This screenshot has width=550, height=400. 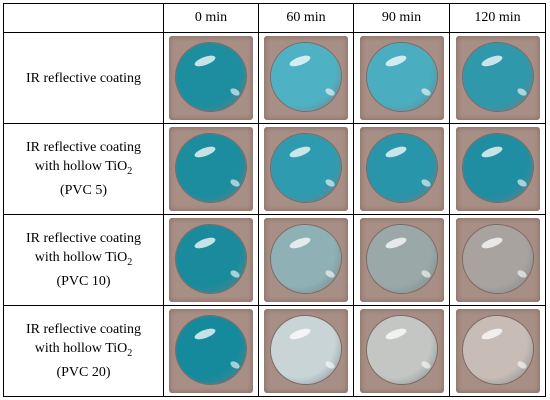 I want to click on header-corner-cell, so click(x=83, y=18).